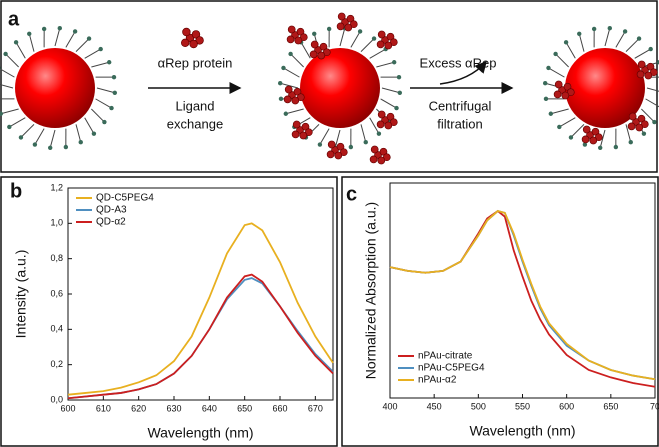  Describe the element at coordinates (138, 408) in the screenshot. I see `x-tick-label: 620` at that location.